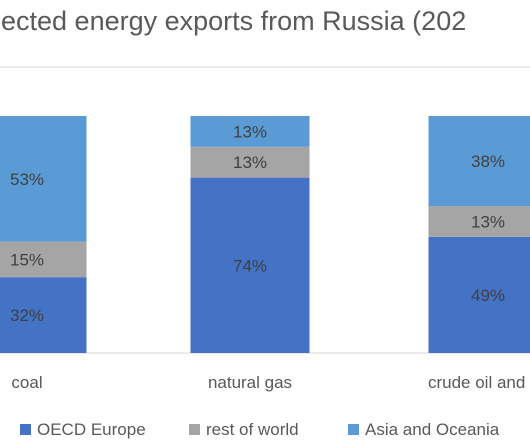  What do you see at coordinates (488, 295) in the screenshot?
I see `data-label-crude-oil-and-co-oecd-europe: 49%` at bounding box center [488, 295].